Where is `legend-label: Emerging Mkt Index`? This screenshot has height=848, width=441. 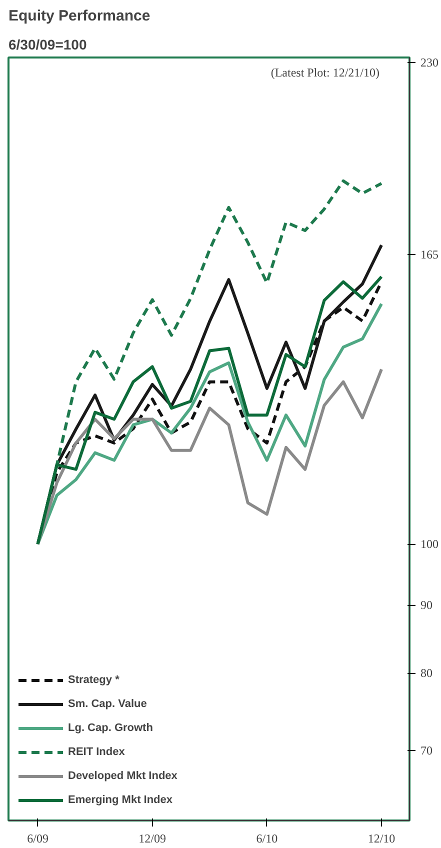 legend-label: Emerging Mkt Index is located at coordinates (120, 800).